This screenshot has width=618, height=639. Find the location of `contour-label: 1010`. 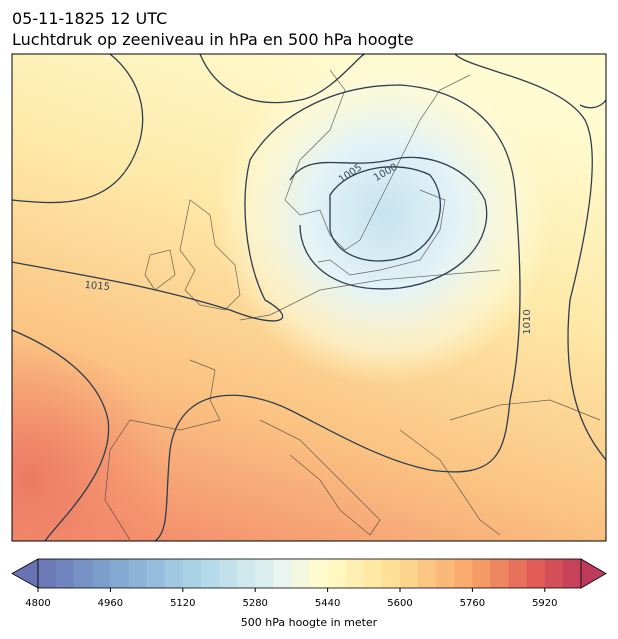

contour-label: 1010 is located at coordinates (527, 321).